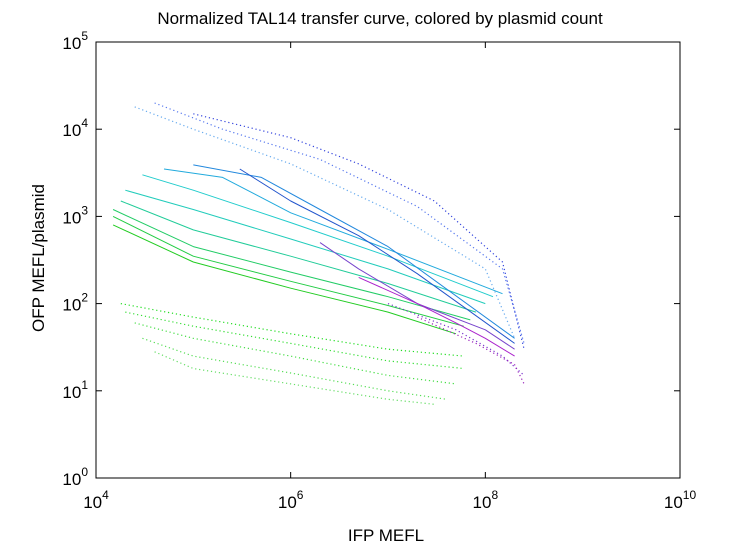 The height and width of the screenshot is (549, 750). What do you see at coordinates (75, 477) in the screenshot?
I see `y-tick-label: 10⁰` at bounding box center [75, 477].